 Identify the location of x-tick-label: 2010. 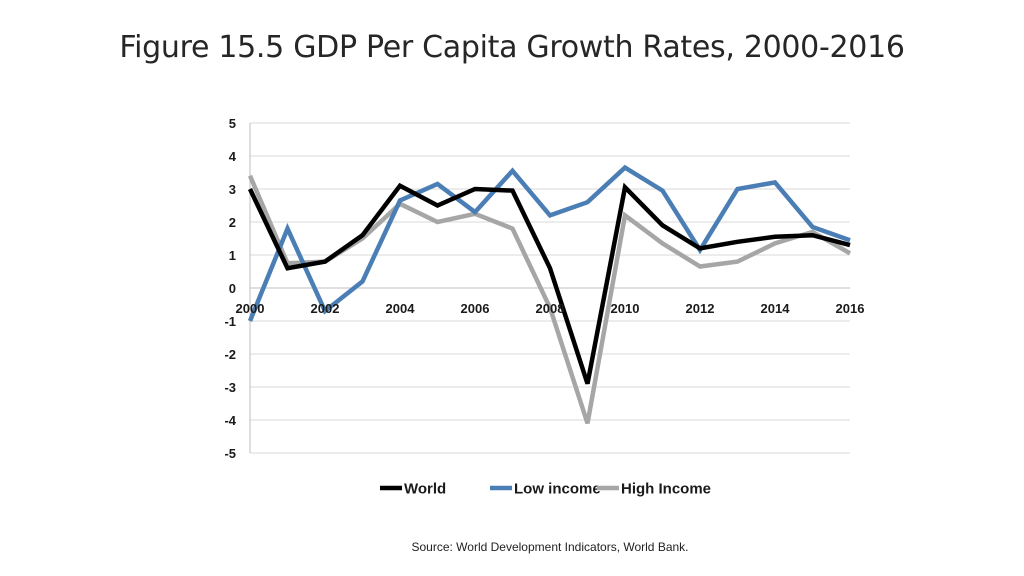
(625, 308).